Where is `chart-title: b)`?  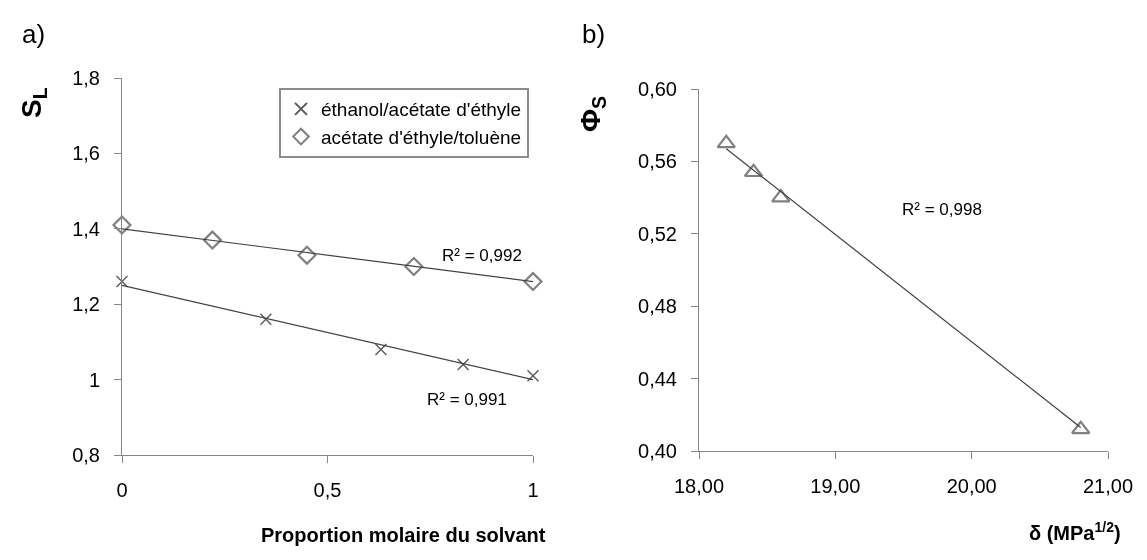 chart-title: b) is located at coordinates (594, 34).